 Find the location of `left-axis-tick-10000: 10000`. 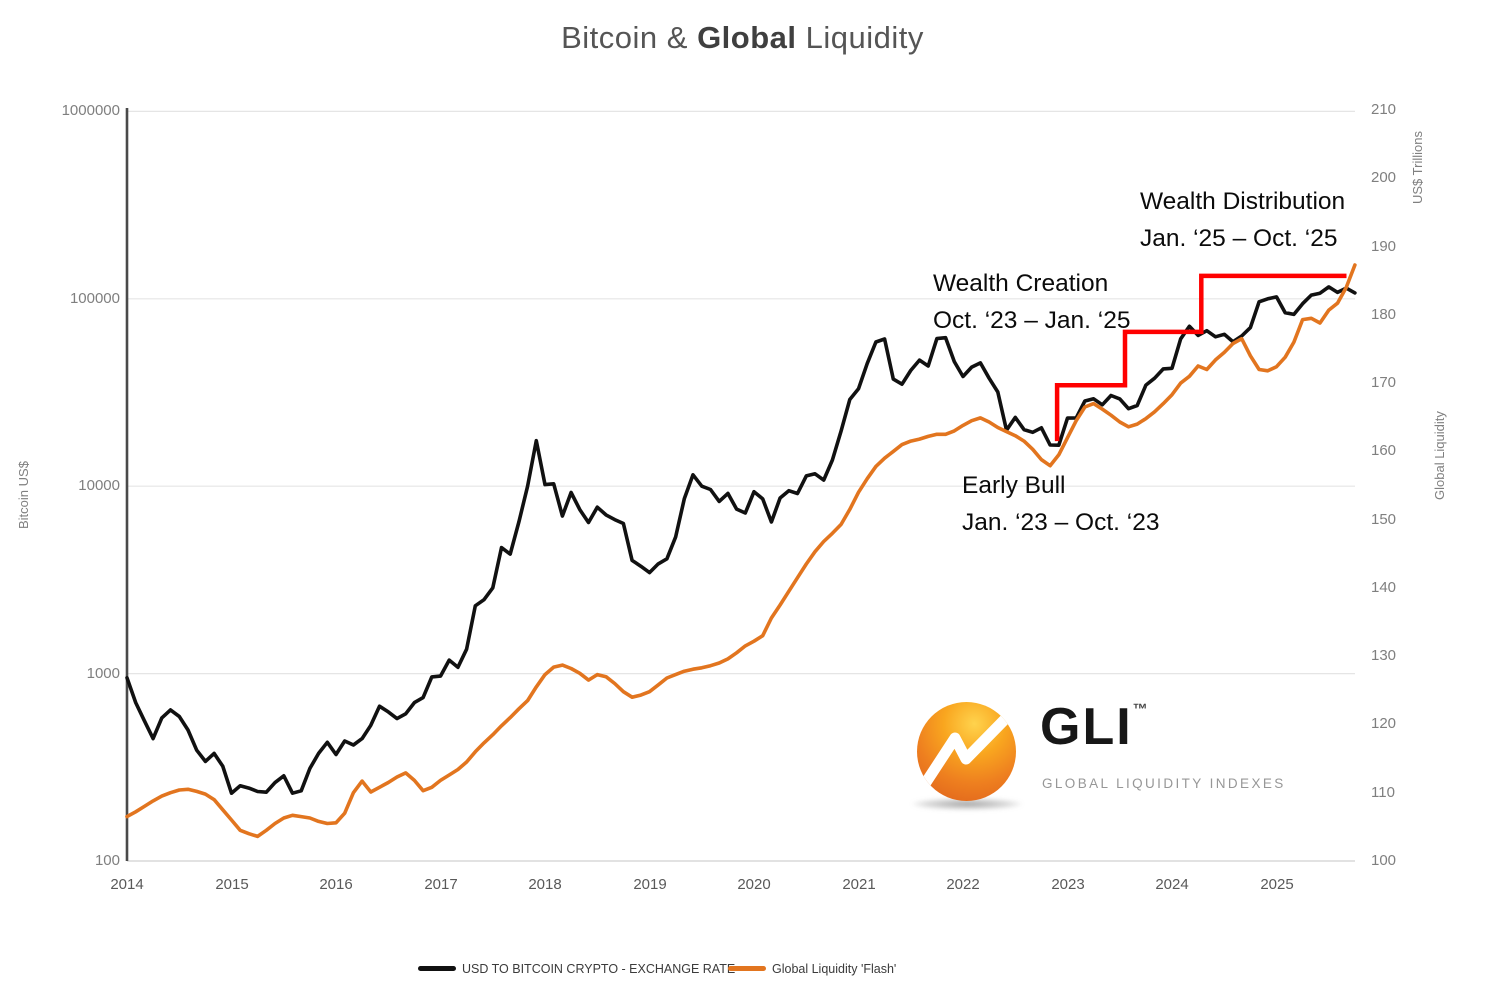

left-axis-tick-10000: 10000 is located at coordinates (99, 485).